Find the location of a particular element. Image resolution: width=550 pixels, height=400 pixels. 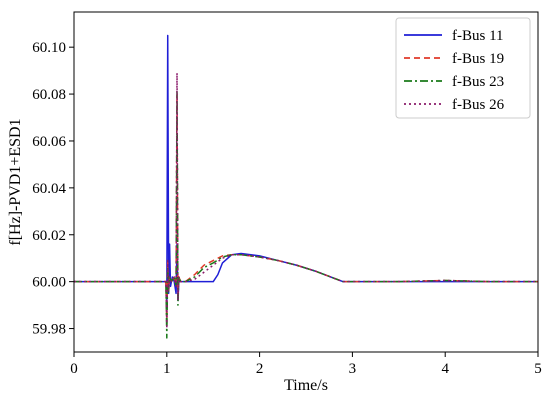

y-tick-label: 60.10 is located at coordinates (49, 48).